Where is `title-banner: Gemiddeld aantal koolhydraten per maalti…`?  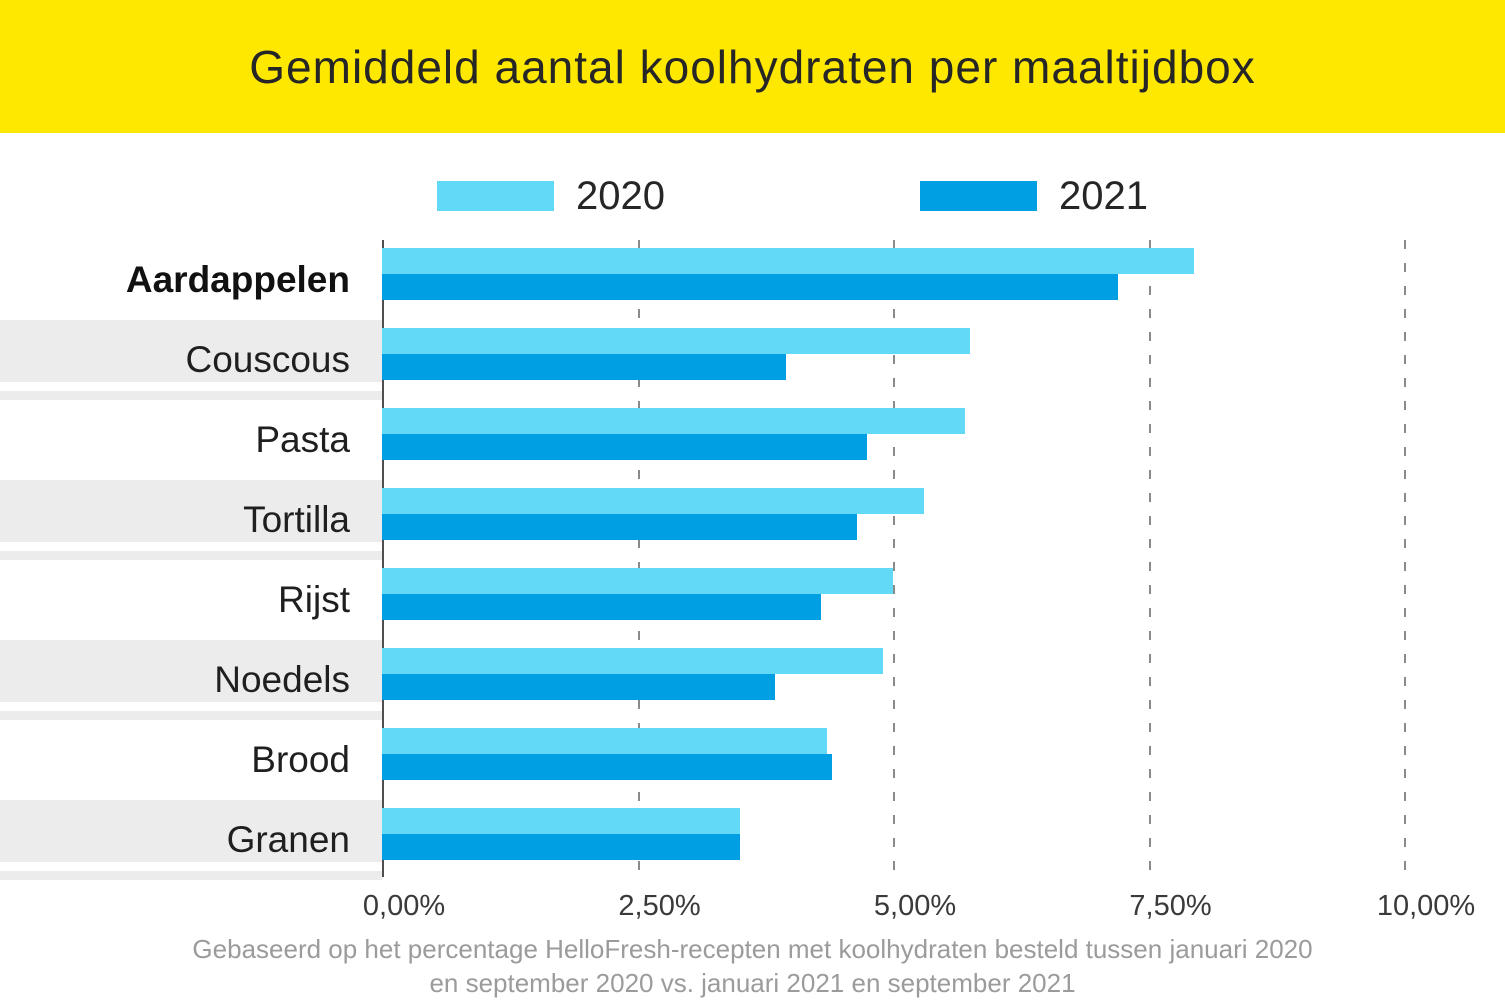 title-banner: Gemiddeld aantal koolhydraten per maalti… is located at coordinates (752, 66).